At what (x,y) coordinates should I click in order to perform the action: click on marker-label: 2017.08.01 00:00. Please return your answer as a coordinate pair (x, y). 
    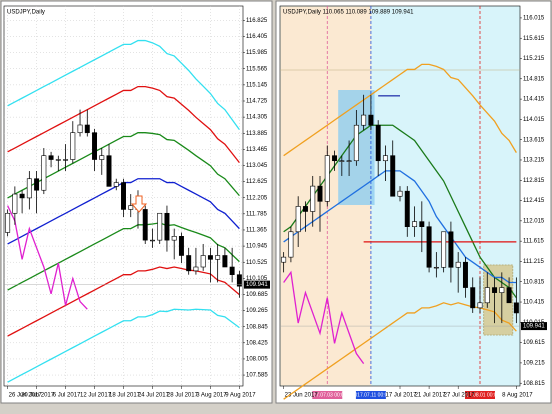
    Looking at the image, I should click on (480, 395).